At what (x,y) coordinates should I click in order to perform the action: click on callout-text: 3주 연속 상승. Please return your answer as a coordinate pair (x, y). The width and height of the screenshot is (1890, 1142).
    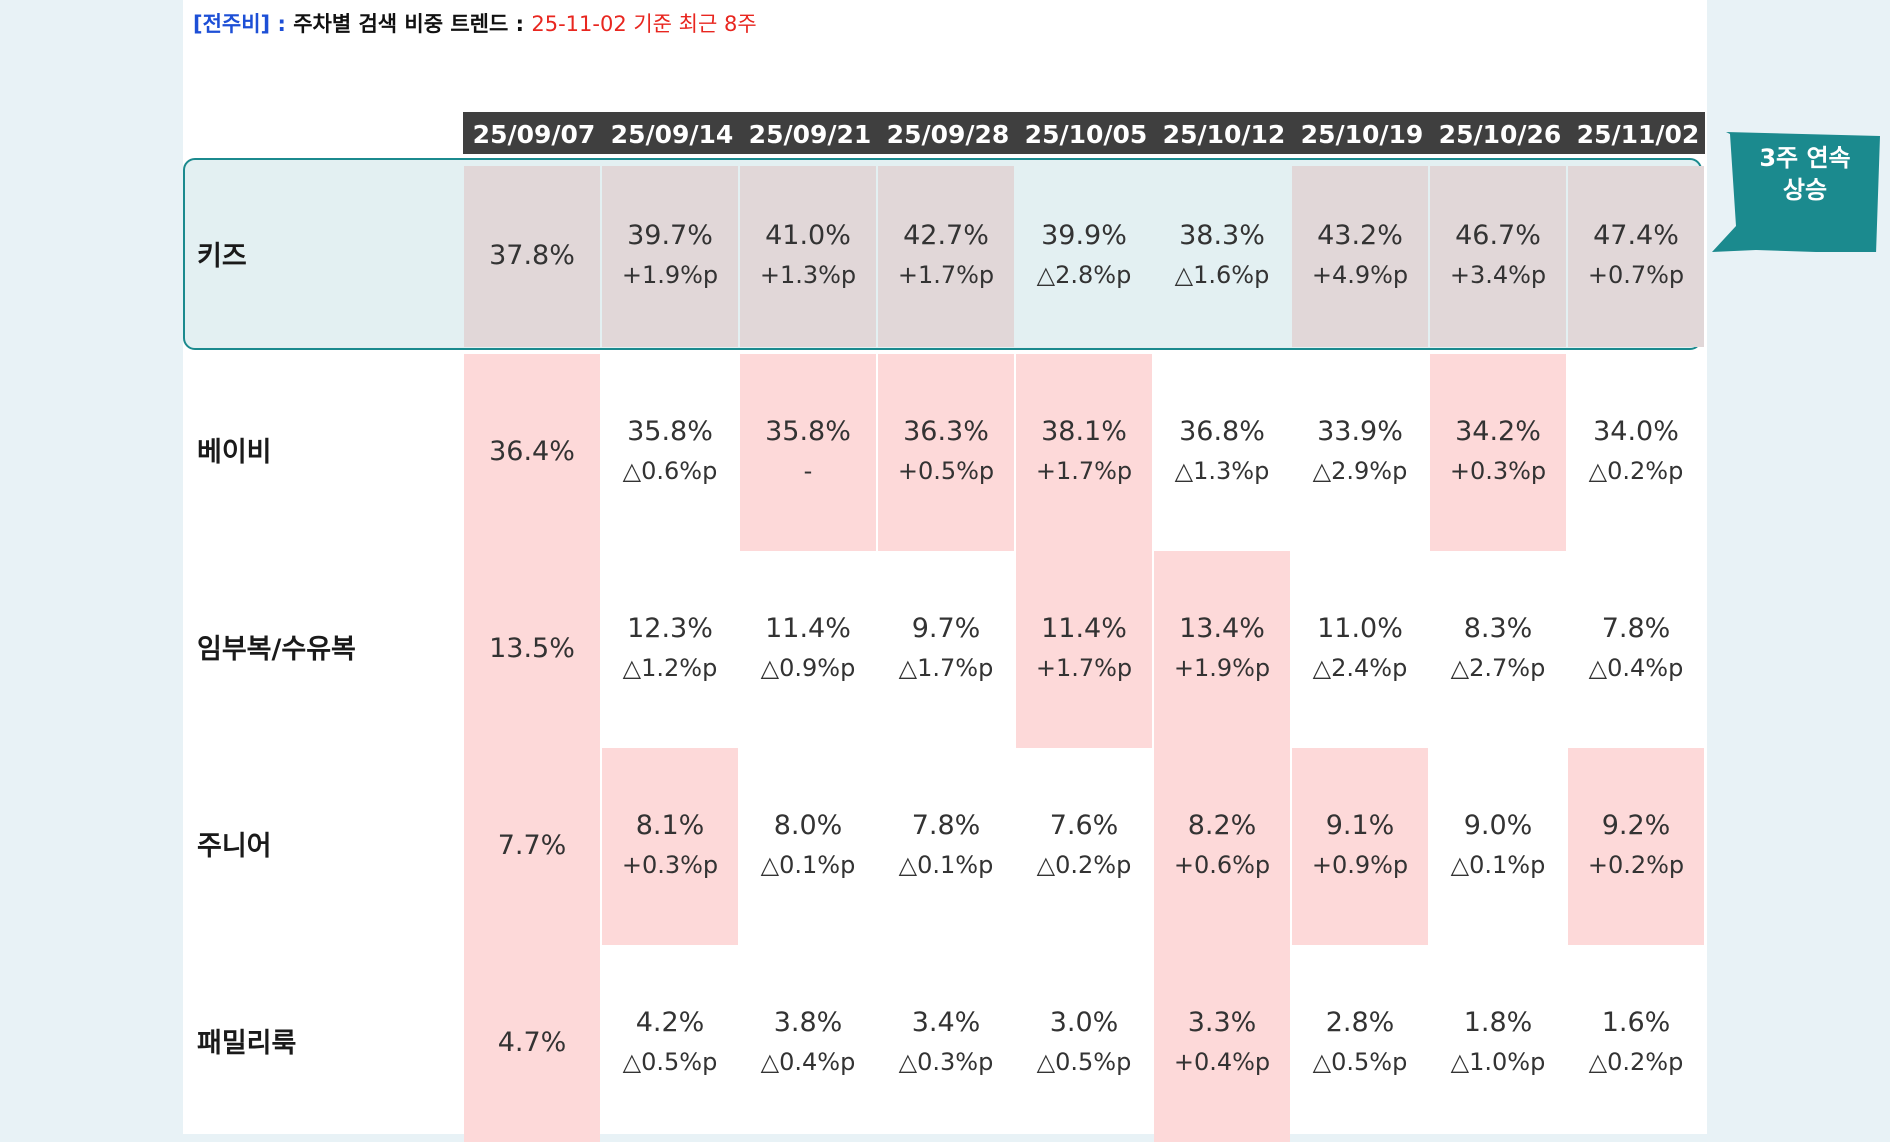
    Looking at the image, I should click on (1805, 174).